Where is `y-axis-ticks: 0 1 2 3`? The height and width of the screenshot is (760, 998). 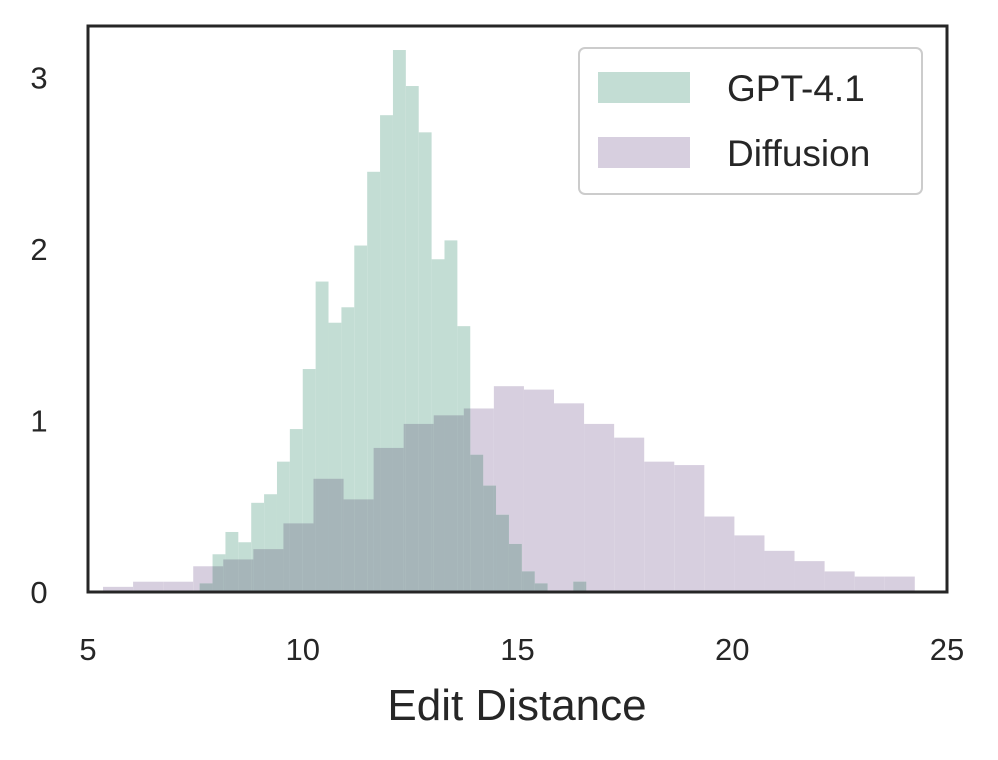 y-axis-ticks: 0 1 2 3 is located at coordinates (38, 335).